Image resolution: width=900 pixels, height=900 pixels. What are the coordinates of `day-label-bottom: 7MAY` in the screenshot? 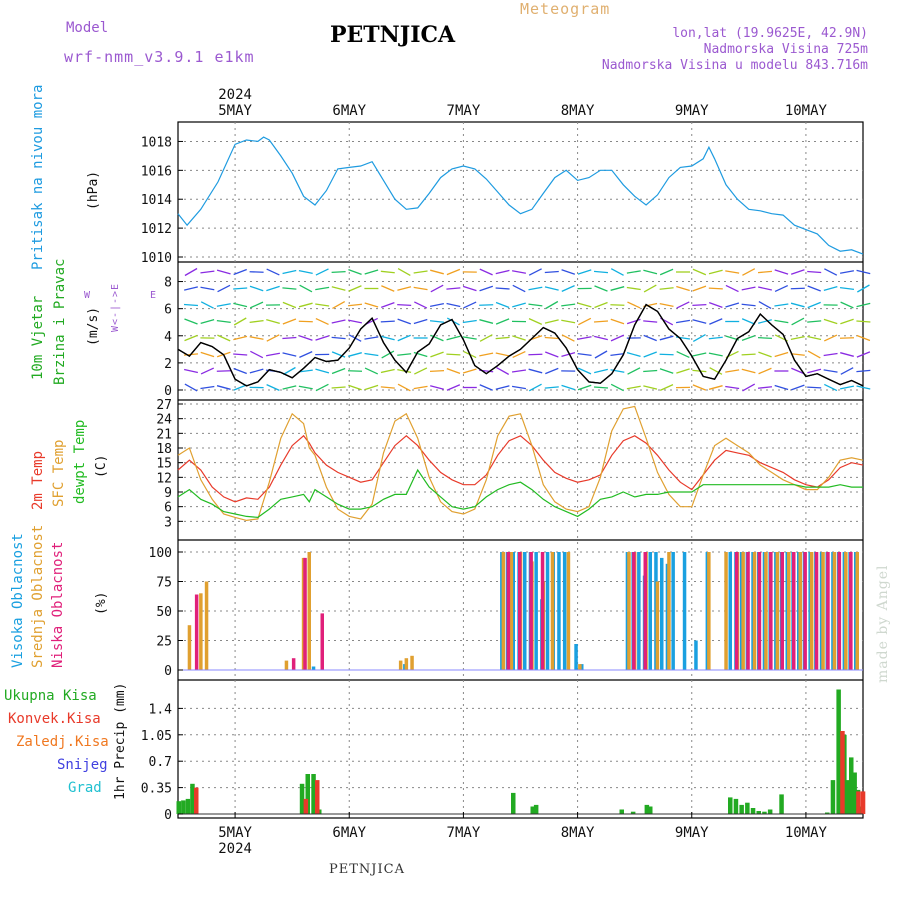 It's located at (464, 833).